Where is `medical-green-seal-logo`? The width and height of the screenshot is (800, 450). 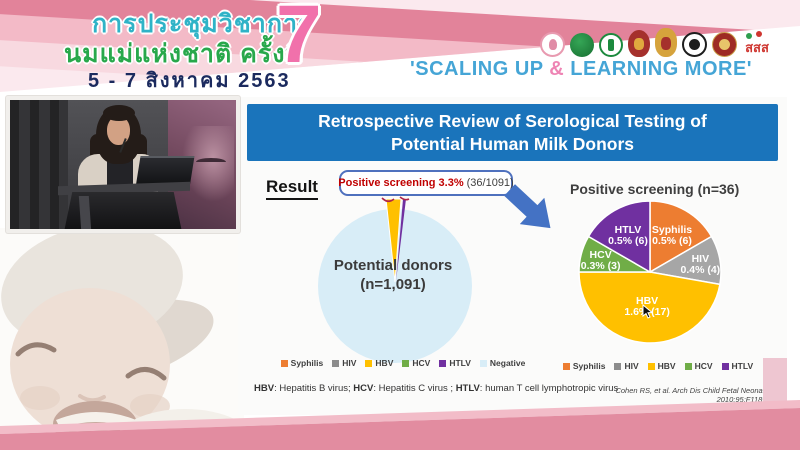 medical-green-seal-logo is located at coordinates (611, 45).